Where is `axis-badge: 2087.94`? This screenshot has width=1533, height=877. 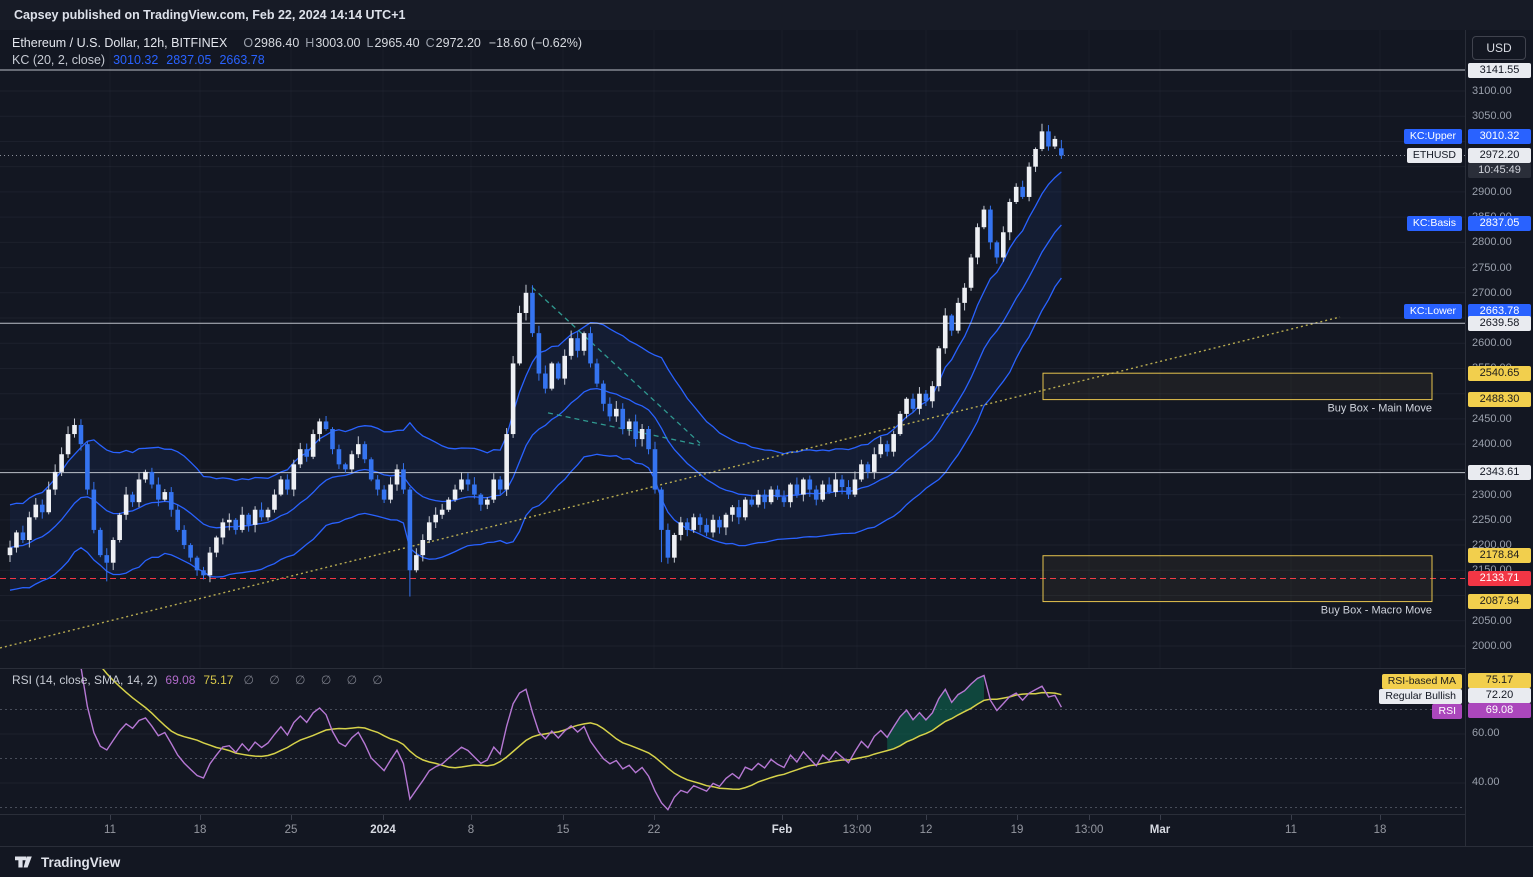 axis-badge: 2087.94 is located at coordinates (1499, 602).